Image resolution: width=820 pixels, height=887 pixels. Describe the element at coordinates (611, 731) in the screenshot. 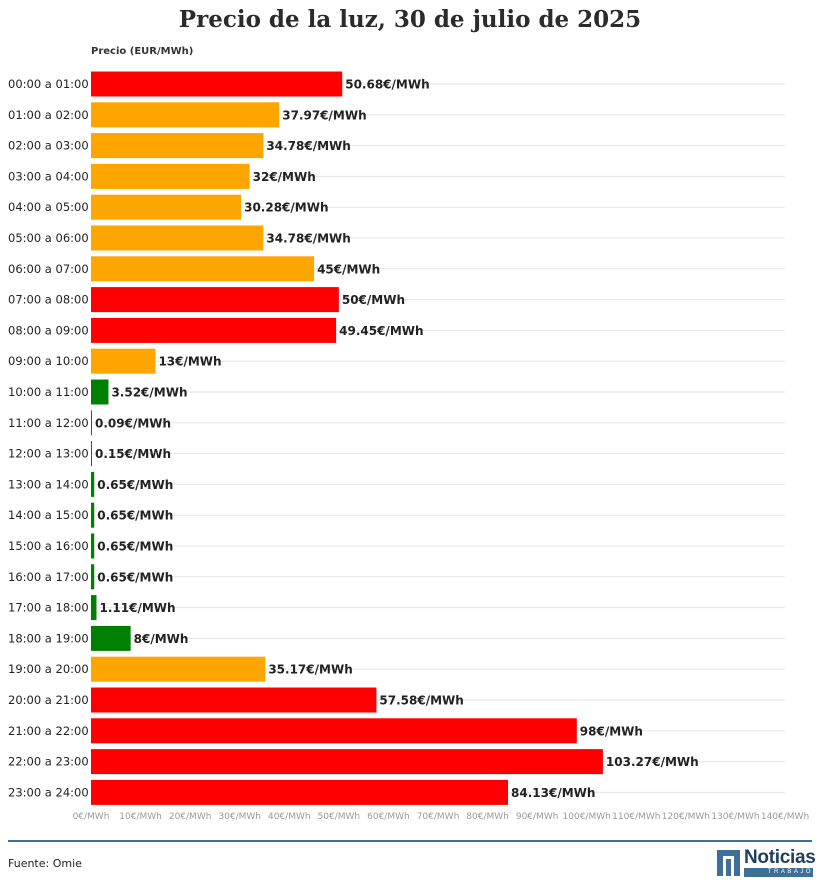

I see `bar-value-label: 98€/MWh` at that location.